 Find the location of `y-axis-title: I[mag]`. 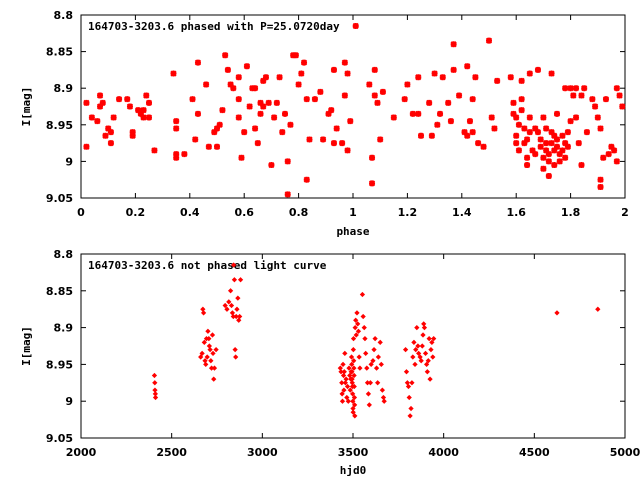

y-axis-title: I[mag] is located at coordinates (26, 107).